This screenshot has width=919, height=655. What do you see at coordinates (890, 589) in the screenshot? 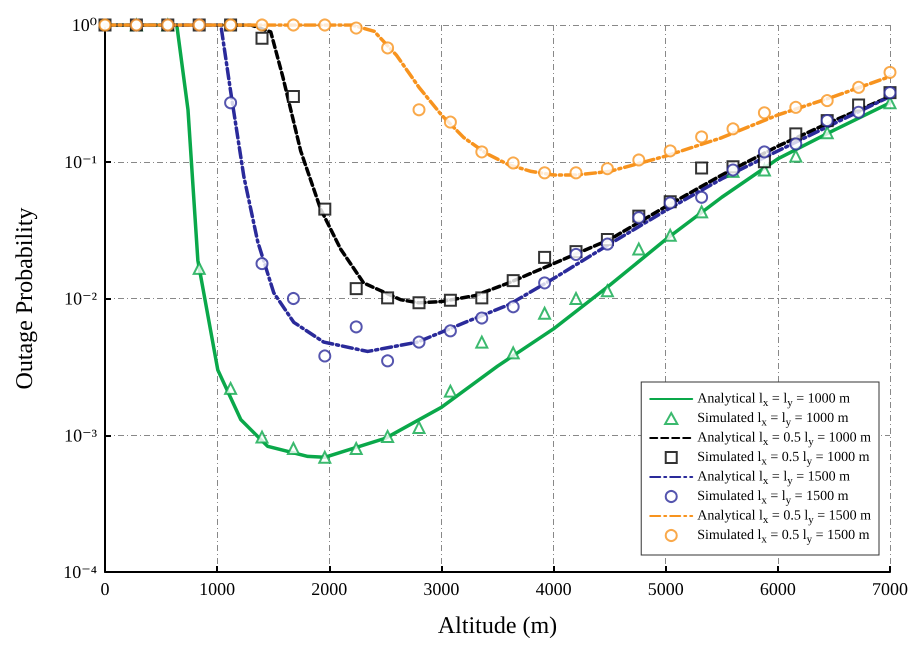
I see `x-tick-label: 7000` at bounding box center [890, 589].